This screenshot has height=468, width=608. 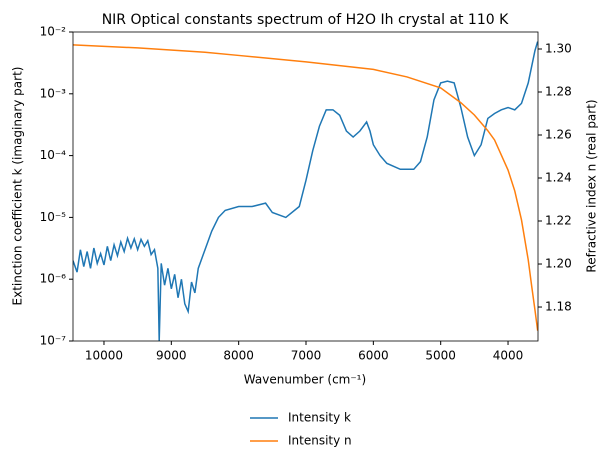 I want to click on y-tick-label: 10⁻⁴, so click(x=53, y=155).